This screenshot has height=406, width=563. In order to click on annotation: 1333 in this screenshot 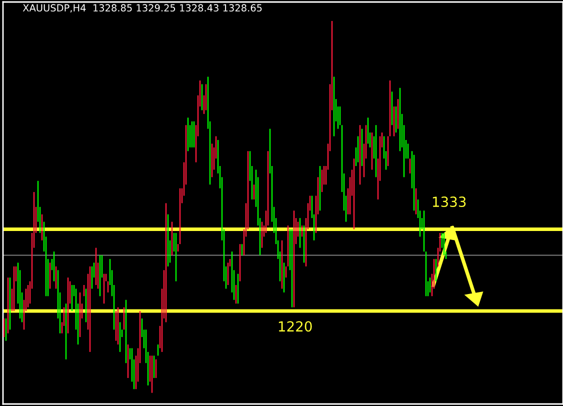, I will do `click(449, 202)`.